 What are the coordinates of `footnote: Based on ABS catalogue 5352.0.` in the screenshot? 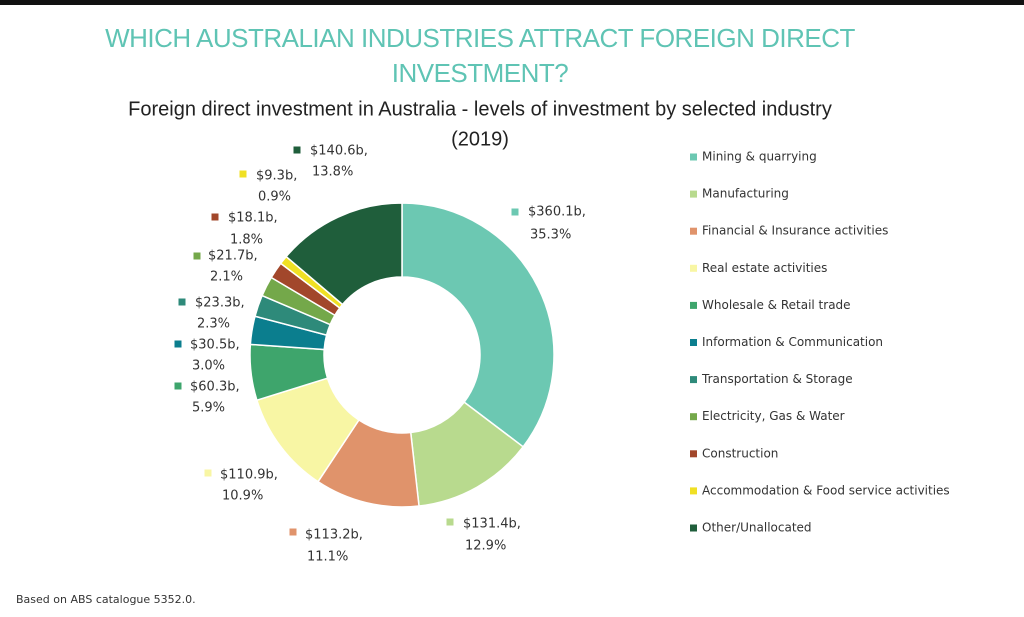 It's located at (106, 599).